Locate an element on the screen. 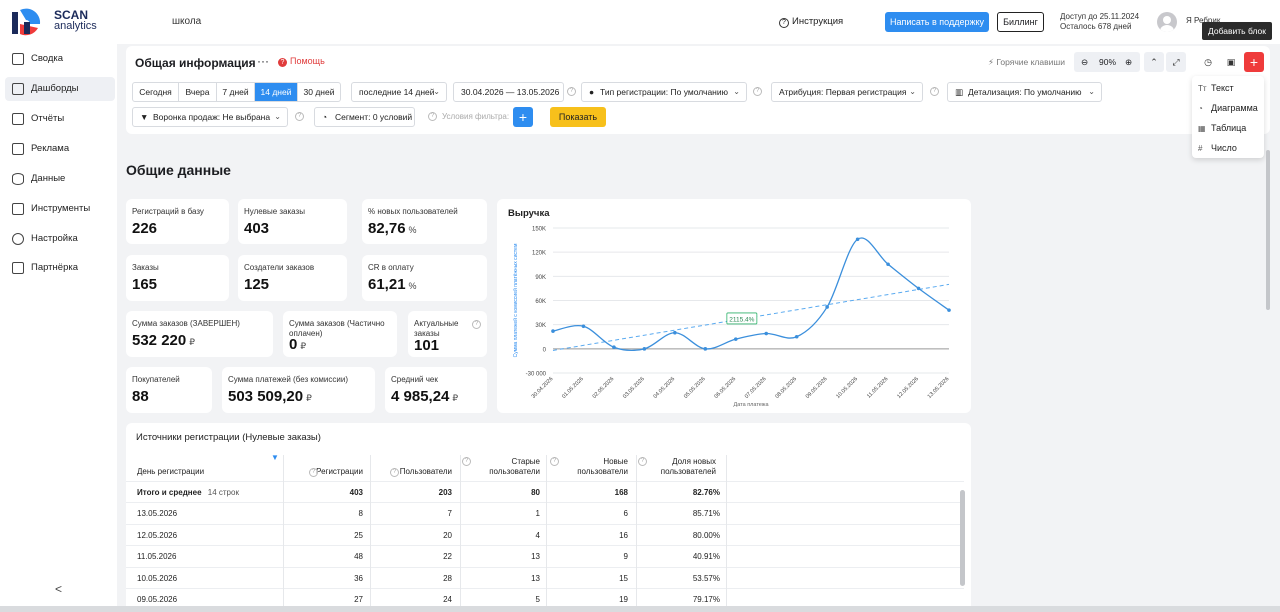  sidebar-item-tools: Инструменты is located at coordinates (60, 209).